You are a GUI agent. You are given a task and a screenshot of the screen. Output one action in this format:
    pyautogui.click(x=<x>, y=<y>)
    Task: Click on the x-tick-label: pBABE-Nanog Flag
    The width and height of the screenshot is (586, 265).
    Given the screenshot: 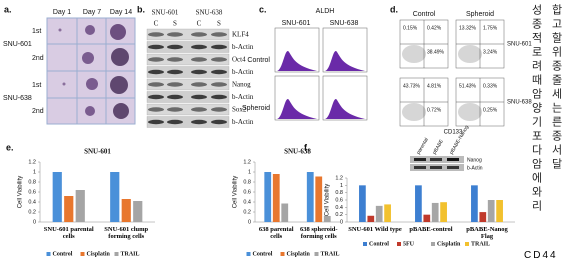 What is the action you would take?
    pyautogui.click(x=487, y=233)
    